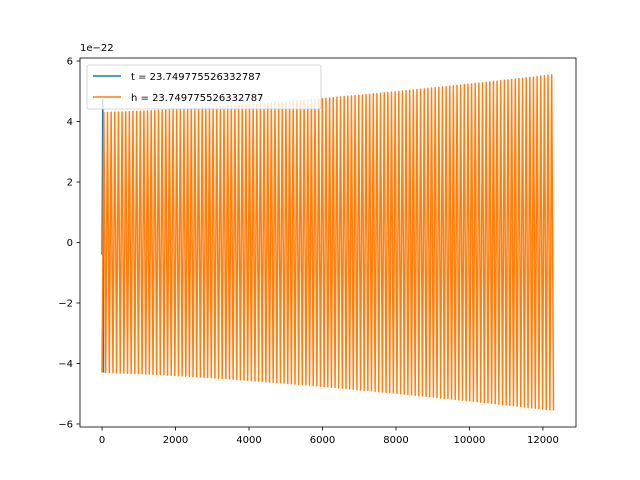 Image resolution: width=640 pixels, height=480 pixels. I want to click on x-tick-label: 2000, so click(175, 440).